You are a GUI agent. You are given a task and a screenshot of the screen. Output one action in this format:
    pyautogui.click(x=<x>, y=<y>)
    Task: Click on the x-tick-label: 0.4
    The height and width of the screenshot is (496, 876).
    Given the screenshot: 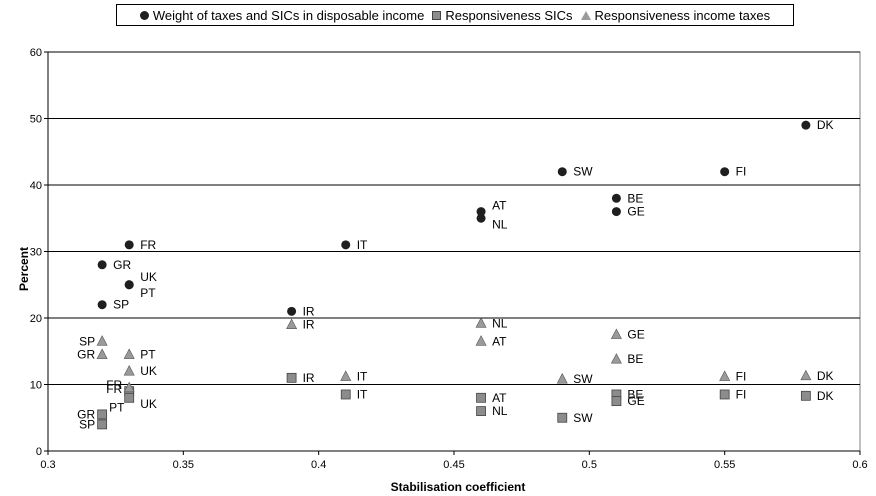 What is the action you would take?
    pyautogui.click(x=318, y=465)
    